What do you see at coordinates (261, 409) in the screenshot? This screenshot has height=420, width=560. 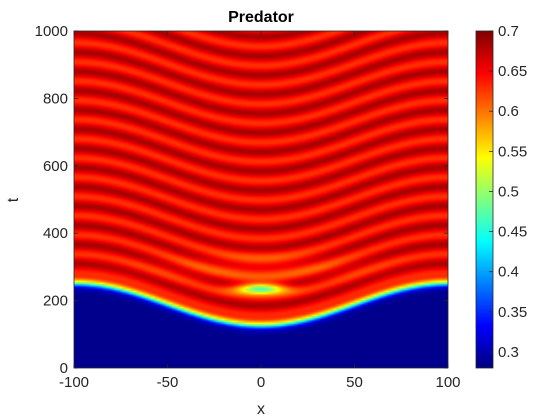 I see `x-axis-label: x` at bounding box center [261, 409].